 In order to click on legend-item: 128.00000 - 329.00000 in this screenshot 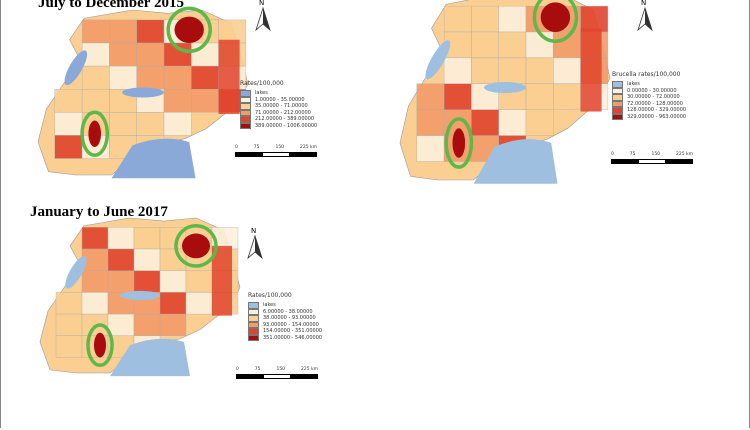, I will do `click(649, 110)`.